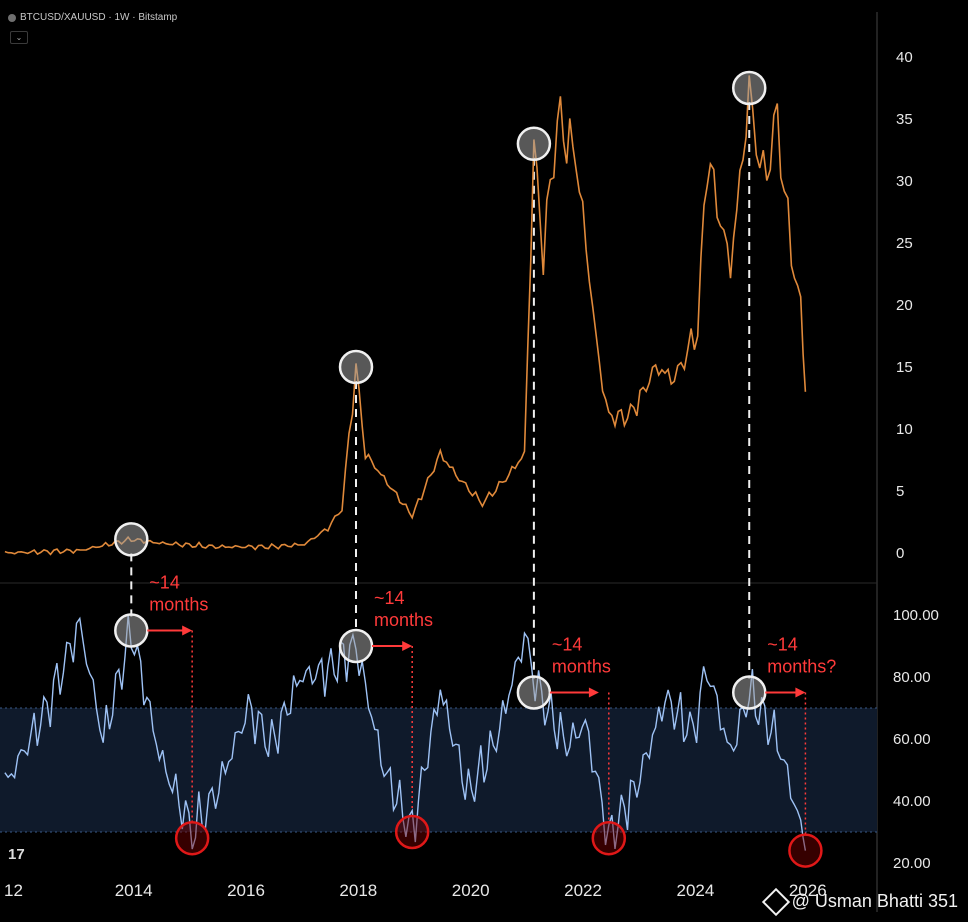 This screenshot has width=968, height=922. What do you see at coordinates (471, 890) in the screenshot?
I see `time-tick-label: 2020` at bounding box center [471, 890].